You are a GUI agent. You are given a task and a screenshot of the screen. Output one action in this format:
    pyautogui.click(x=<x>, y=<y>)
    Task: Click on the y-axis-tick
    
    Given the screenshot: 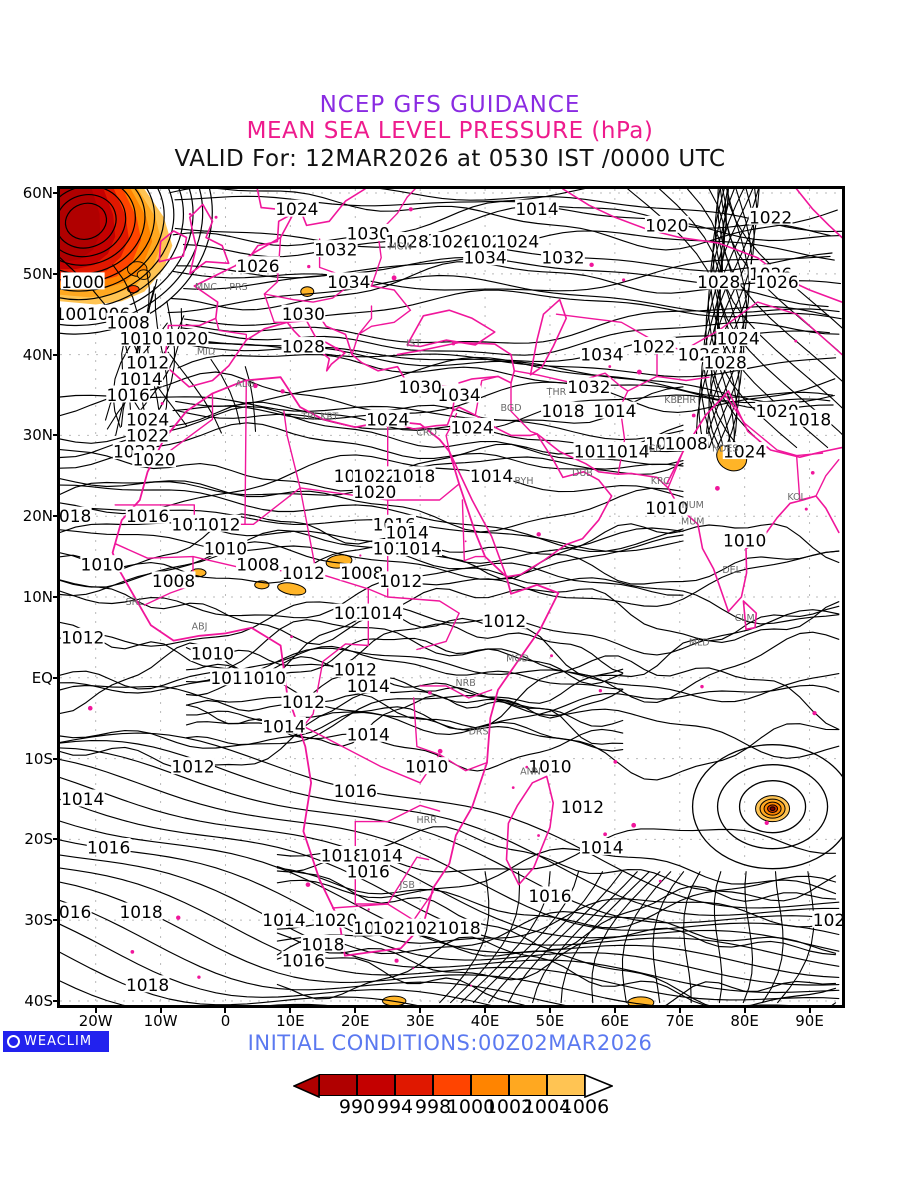 What is the action you would take?
    pyautogui.click(x=56, y=435)
    